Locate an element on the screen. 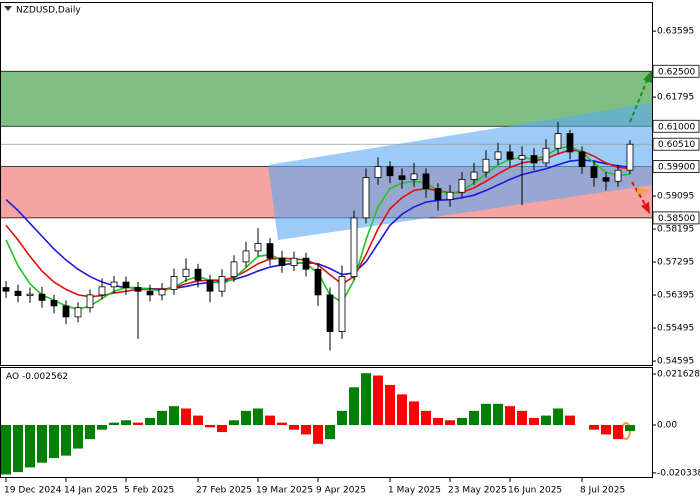 Image resolution: width=700 pixels, height=500 pixels. indicator-tick-label: 0.00 is located at coordinates (667, 426).